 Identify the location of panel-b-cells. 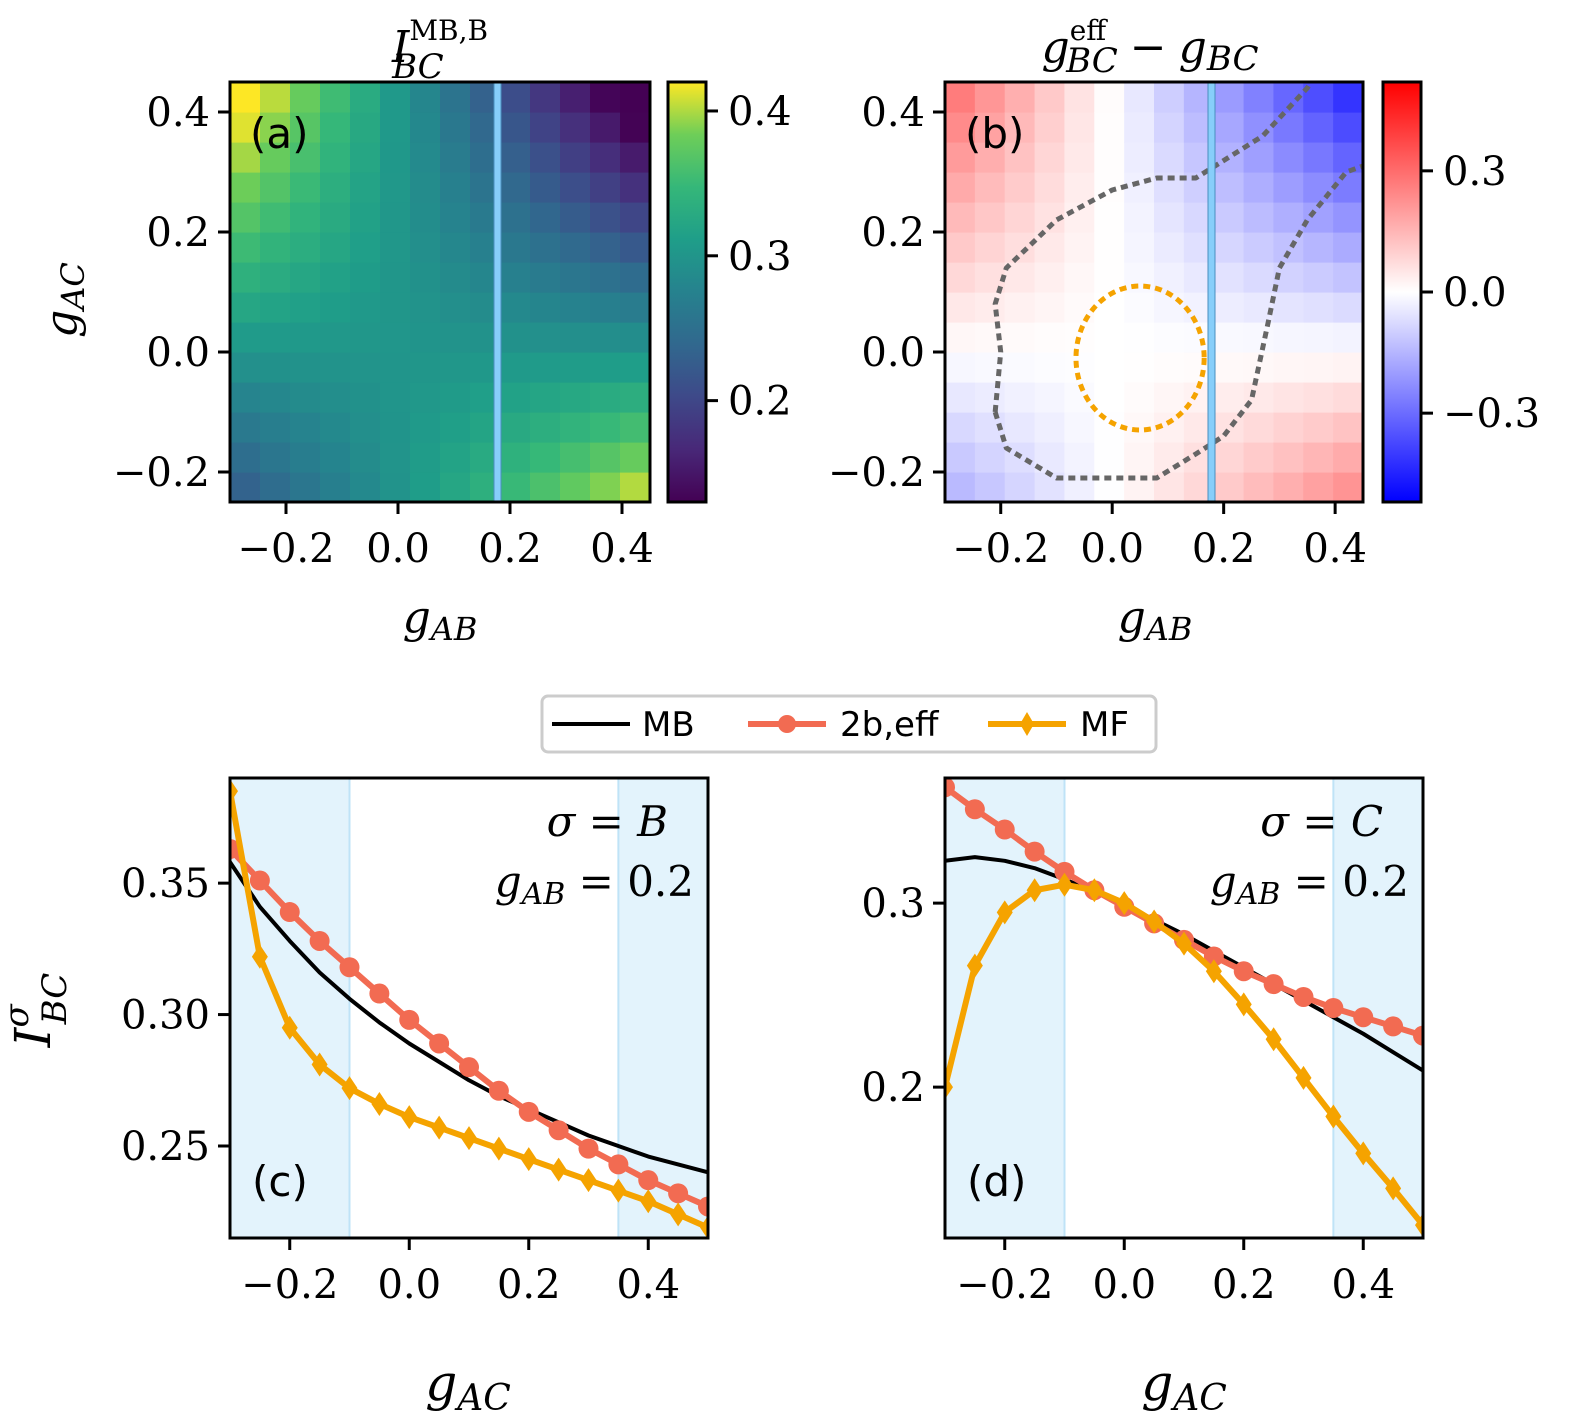
(1154, 292).